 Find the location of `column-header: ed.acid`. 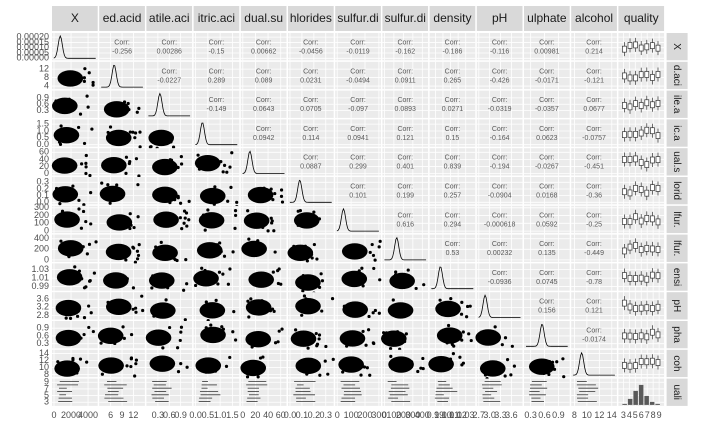

column-header: ed.acid is located at coordinates (122, 18).